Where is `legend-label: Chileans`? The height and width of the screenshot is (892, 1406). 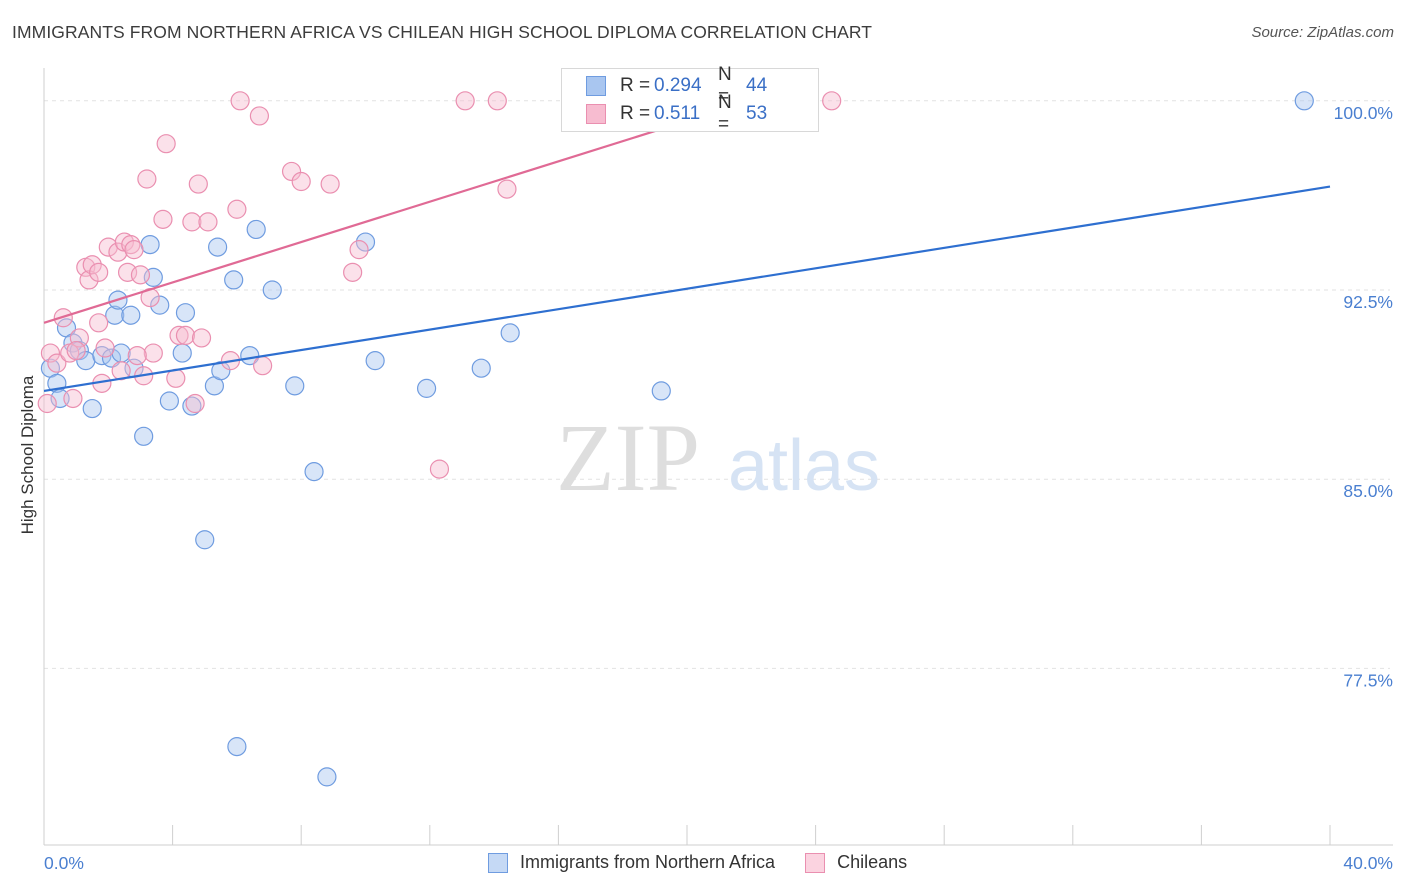
legend-label: Chileans is located at coordinates (872, 862).